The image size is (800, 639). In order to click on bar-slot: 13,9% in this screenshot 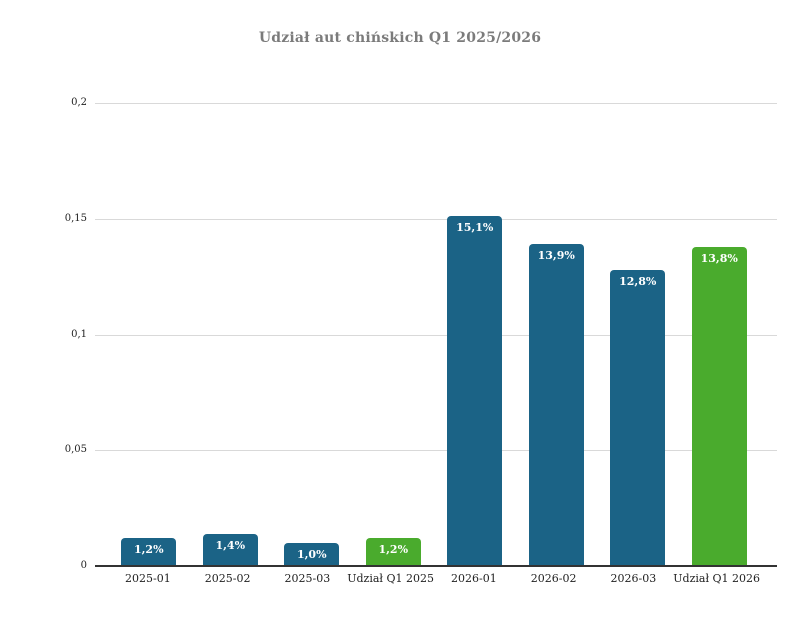, I will do `click(557, 334)`.